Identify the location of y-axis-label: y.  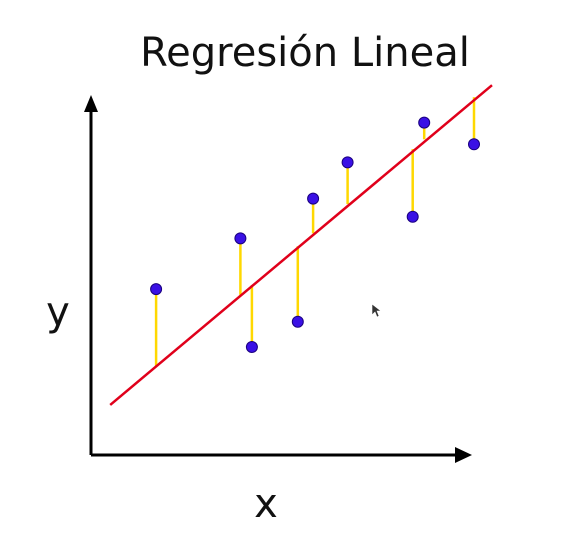
(58, 312).